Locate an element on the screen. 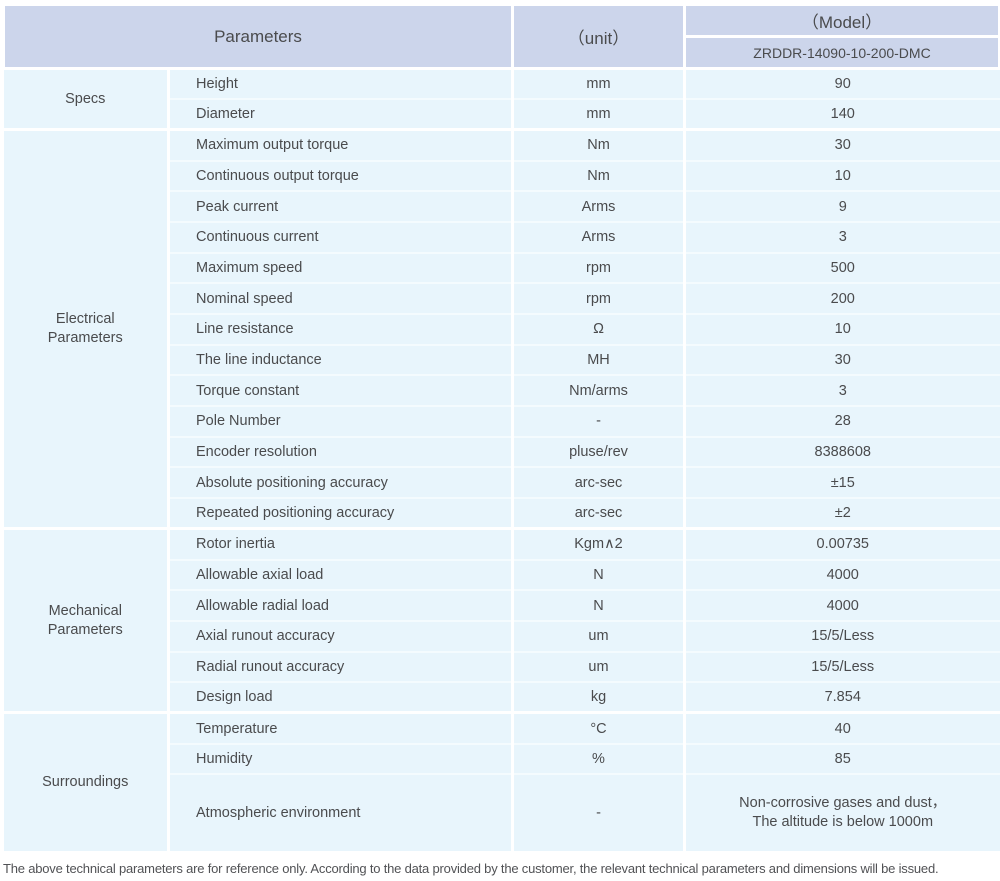 This screenshot has width=1000, height=881. header-model-row: ZRDDR-14090-10-200-DMC is located at coordinates (502, 52).